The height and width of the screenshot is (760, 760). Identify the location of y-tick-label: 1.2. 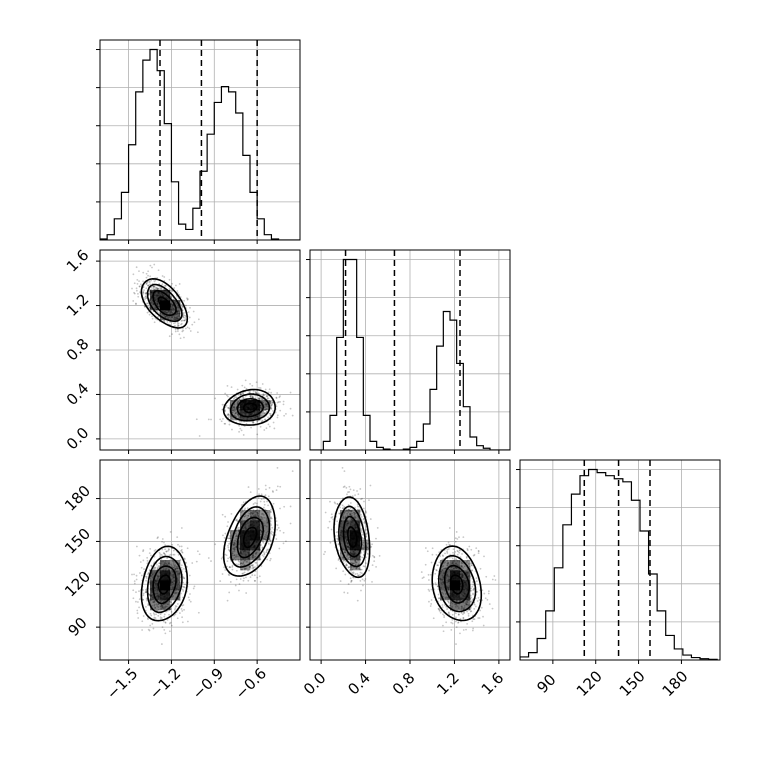
(78, 305).